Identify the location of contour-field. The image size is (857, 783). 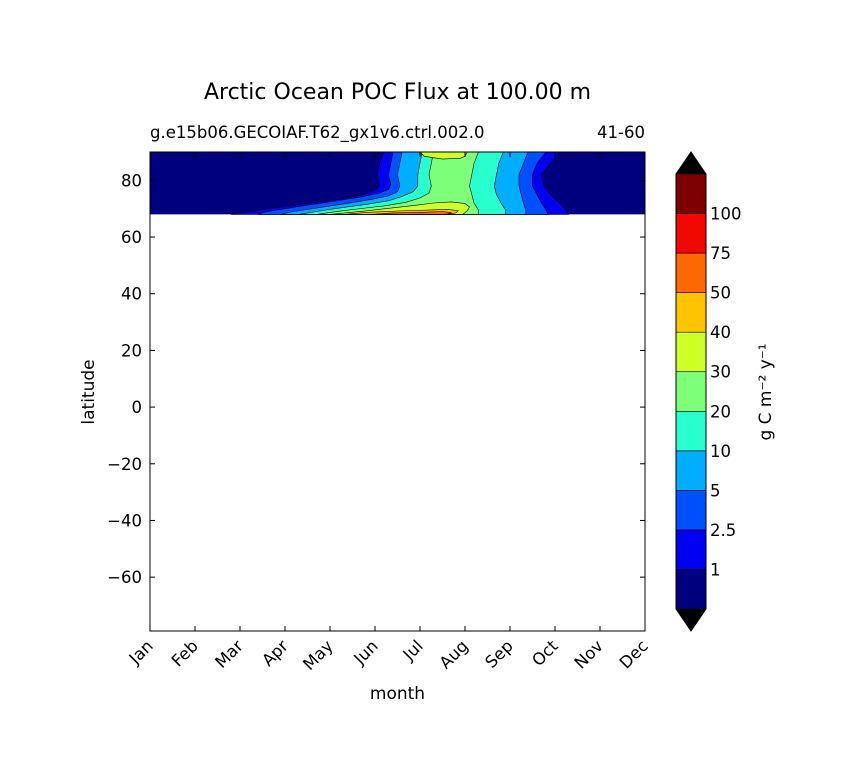
(397, 183).